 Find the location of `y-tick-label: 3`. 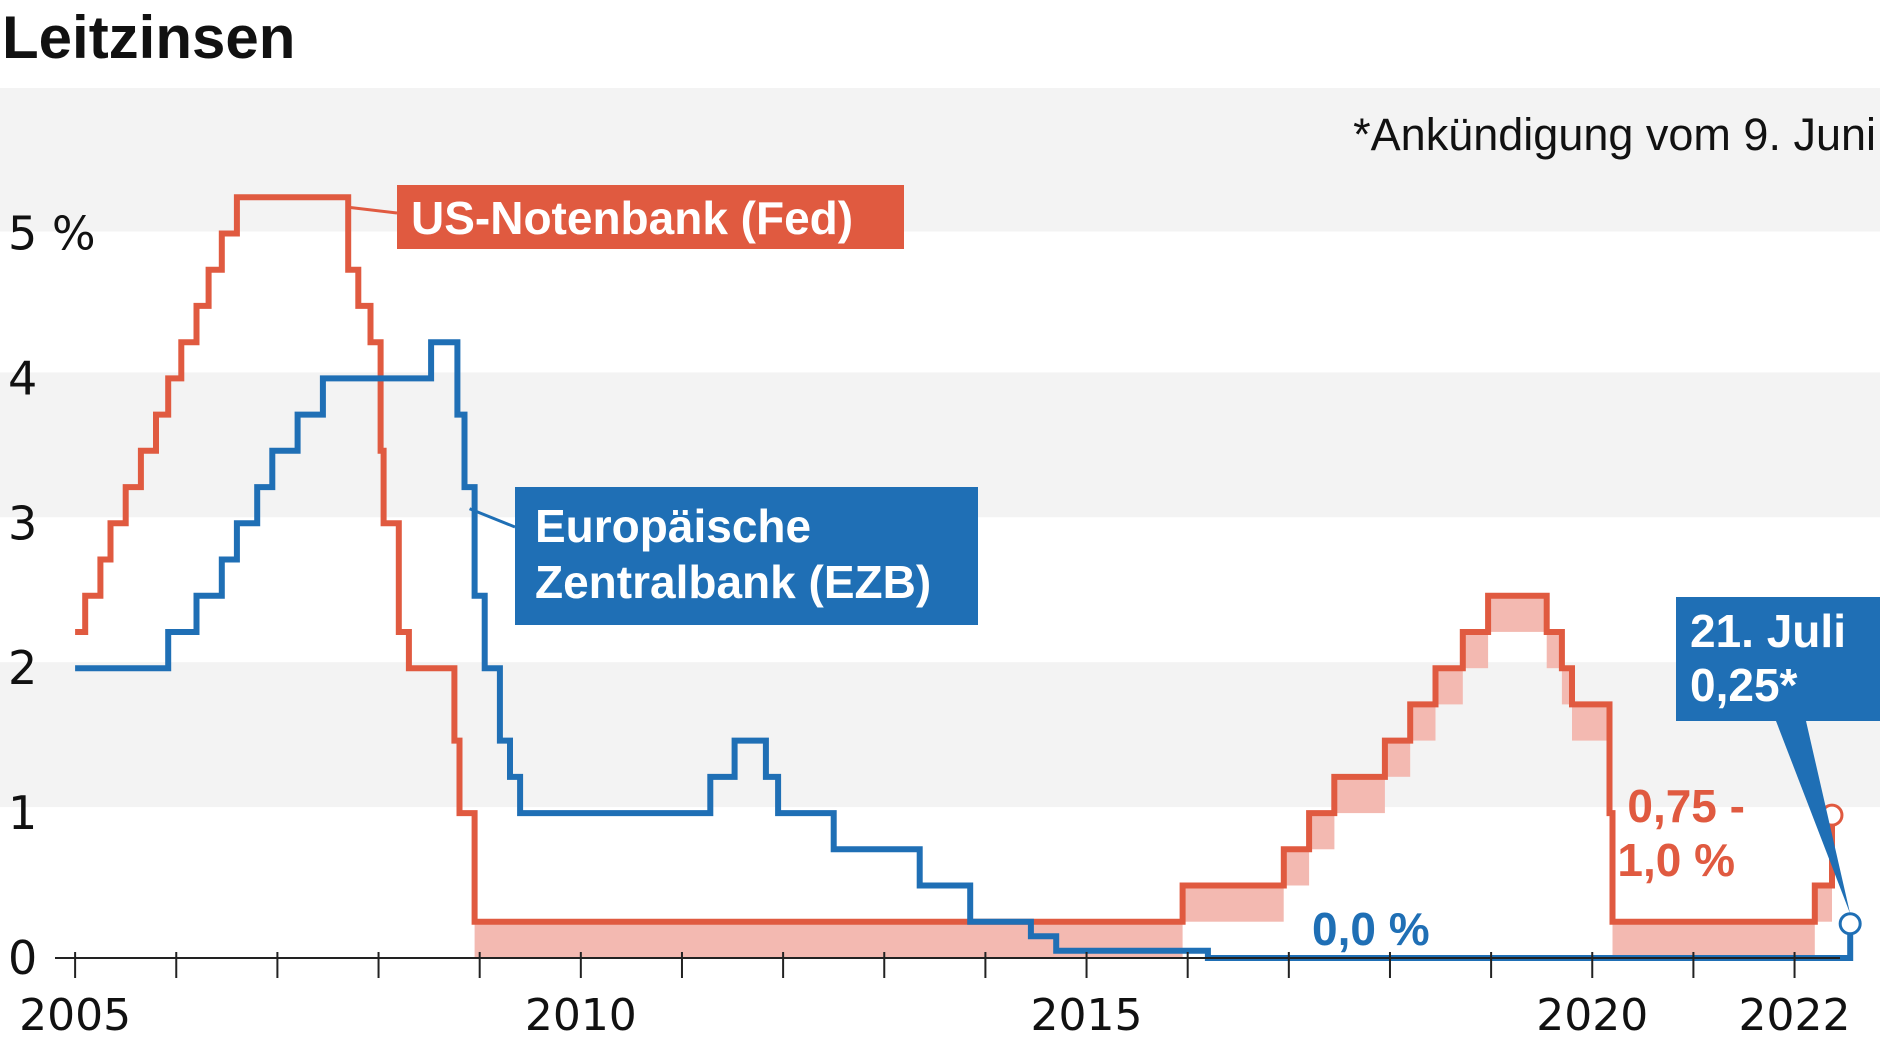

y-tick-label: 3 is located at coordinates (22, 523).